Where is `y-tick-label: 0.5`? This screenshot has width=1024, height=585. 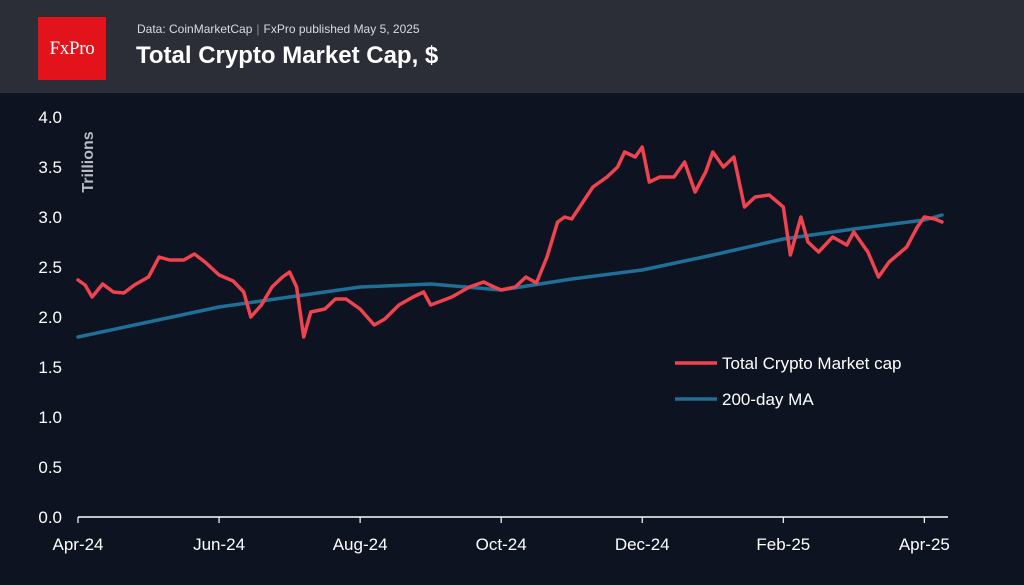 y-tick-label: 0.5 is located at coordinates (50, 467).